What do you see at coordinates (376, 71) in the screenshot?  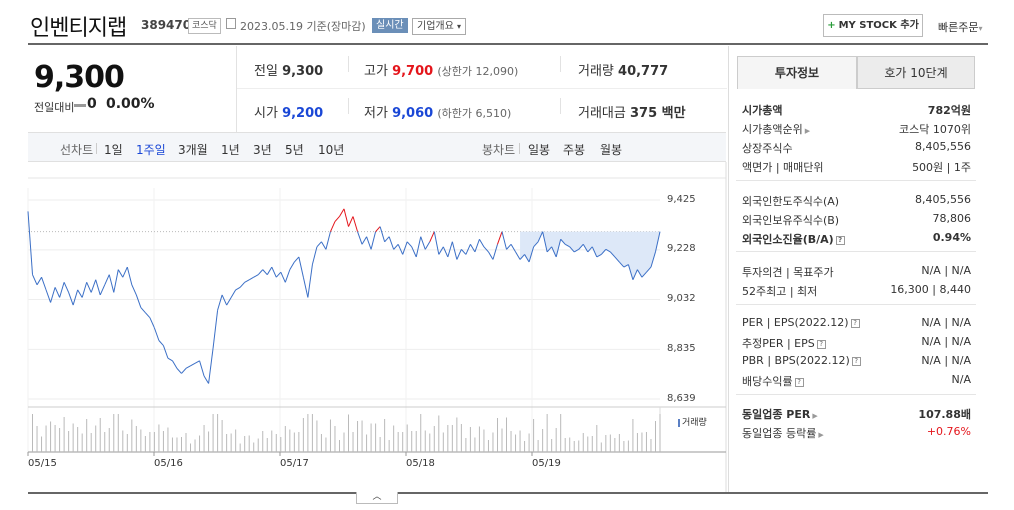 I see `high-label: 고가` at bounding box center [376, 71].